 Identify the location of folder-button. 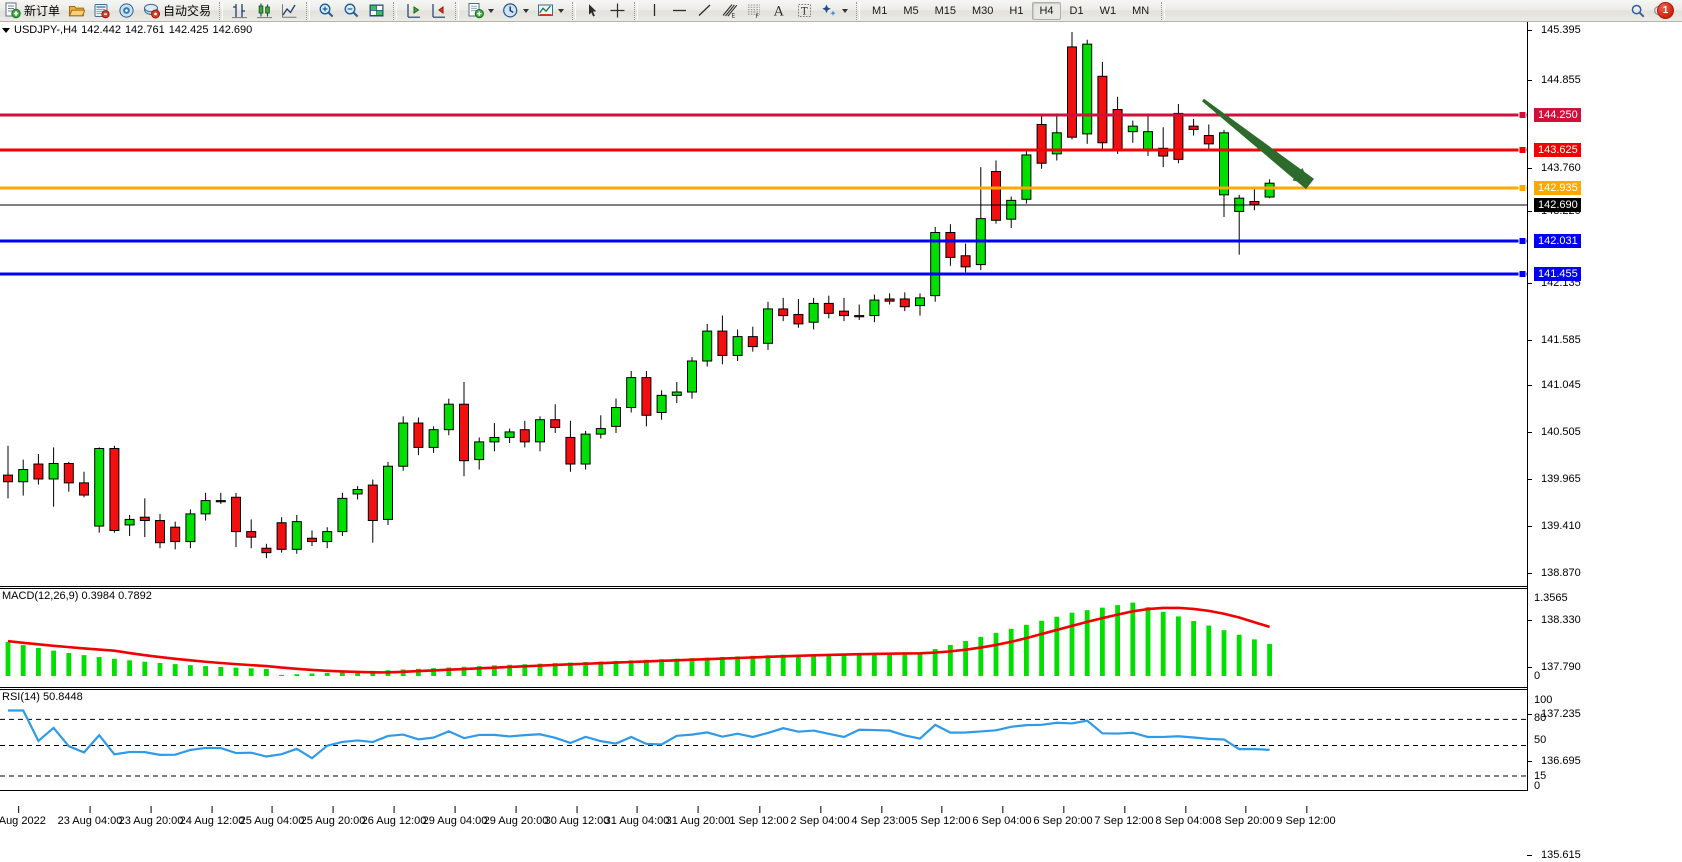
(76, 11).